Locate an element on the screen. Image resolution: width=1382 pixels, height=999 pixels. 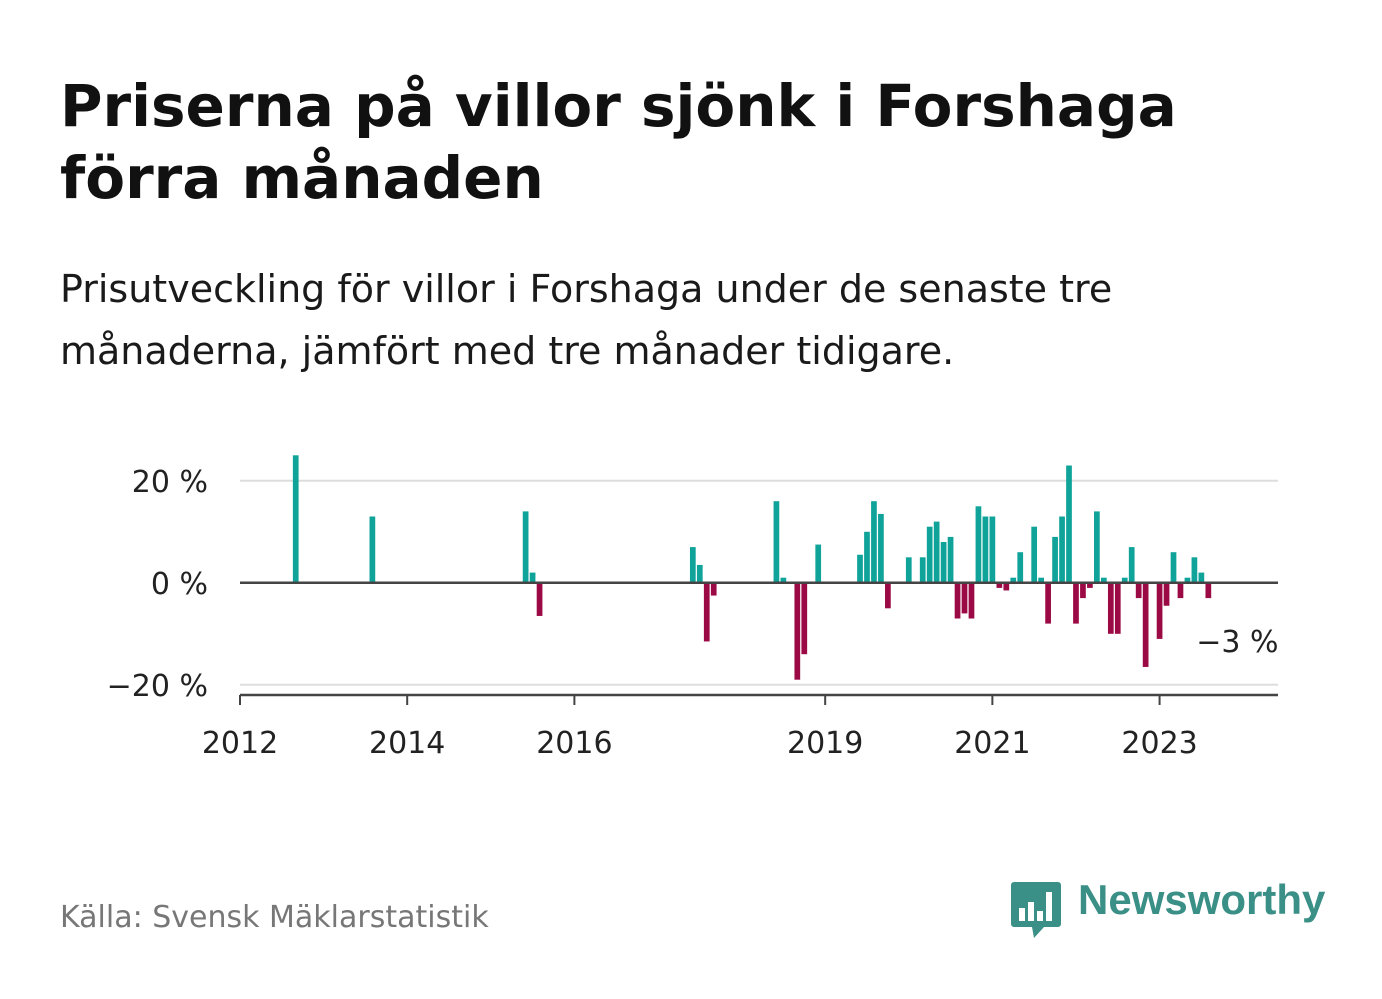
x-tick-label: 2019 is located at coordinates (825, 743).